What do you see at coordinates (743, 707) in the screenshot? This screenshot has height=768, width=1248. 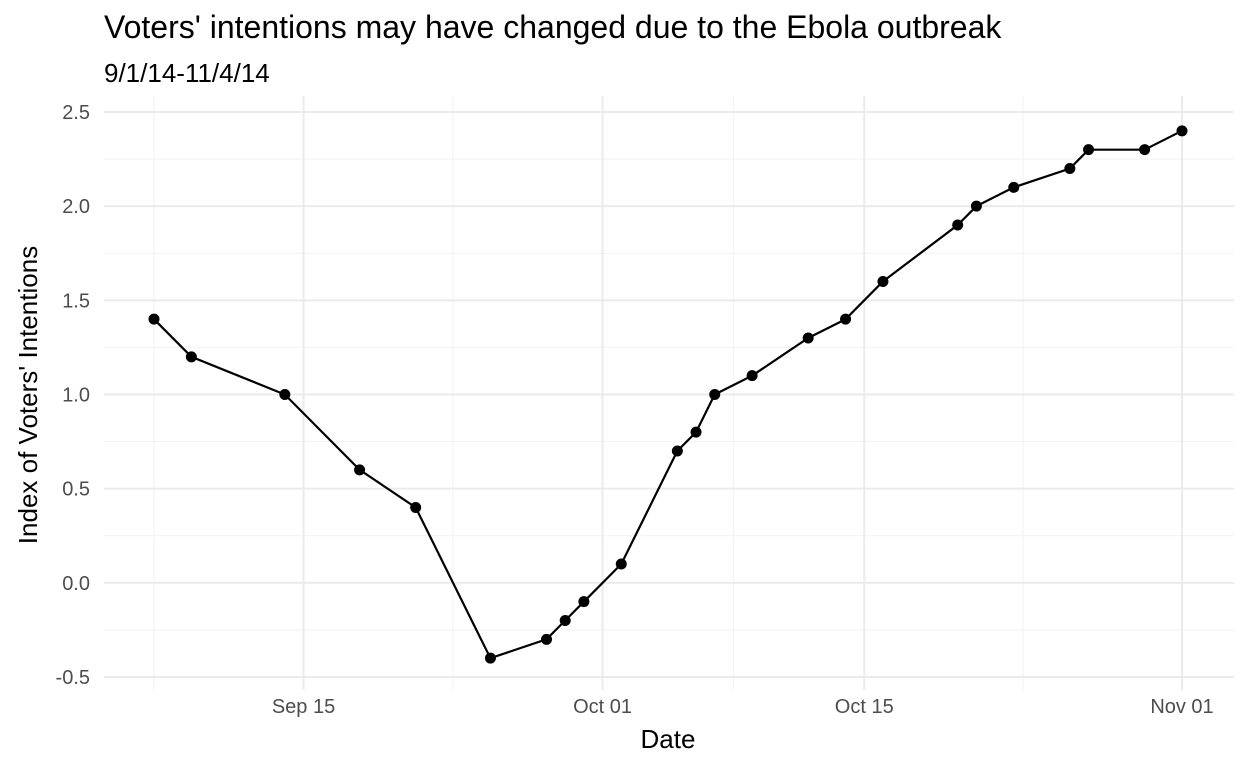 I see `x-axis-tick-labels: Sep 15 Oct 01 Oct 15 Nov 01` at bounding box center [743, 707].